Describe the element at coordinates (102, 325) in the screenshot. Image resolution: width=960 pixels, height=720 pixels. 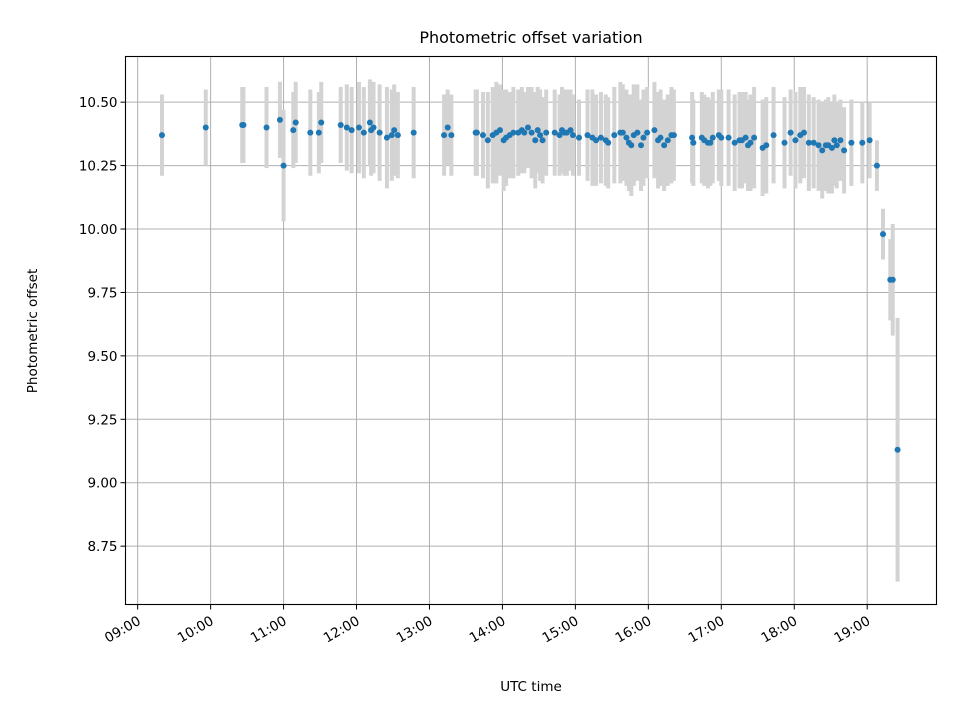
I see `y-axis-ticks: 8.75 9.00 9.25 9.50 9.75 10.00 10.25 10.50` at that location.